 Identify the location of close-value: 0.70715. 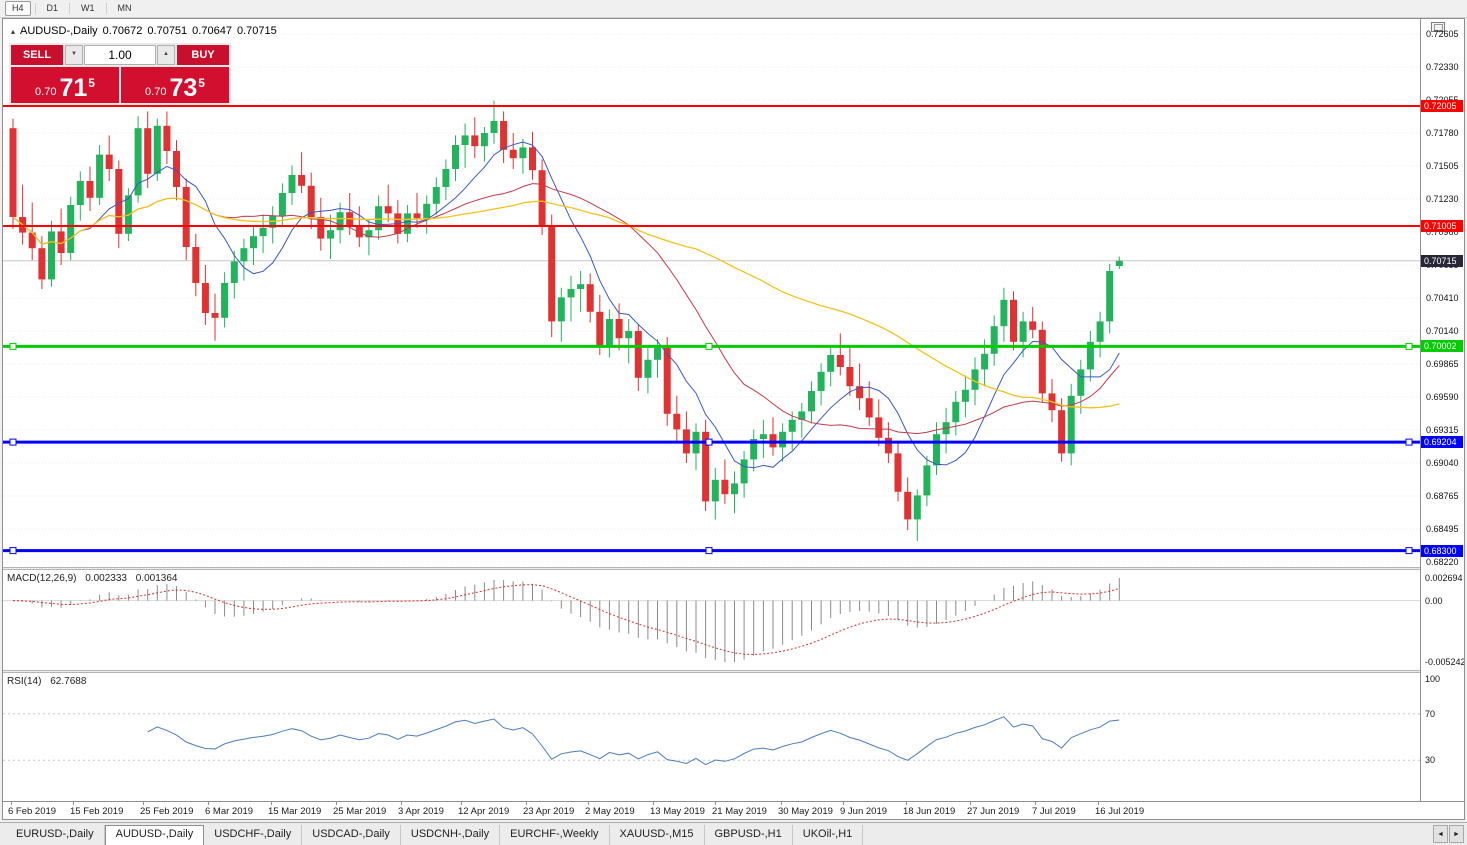
(256, 31).